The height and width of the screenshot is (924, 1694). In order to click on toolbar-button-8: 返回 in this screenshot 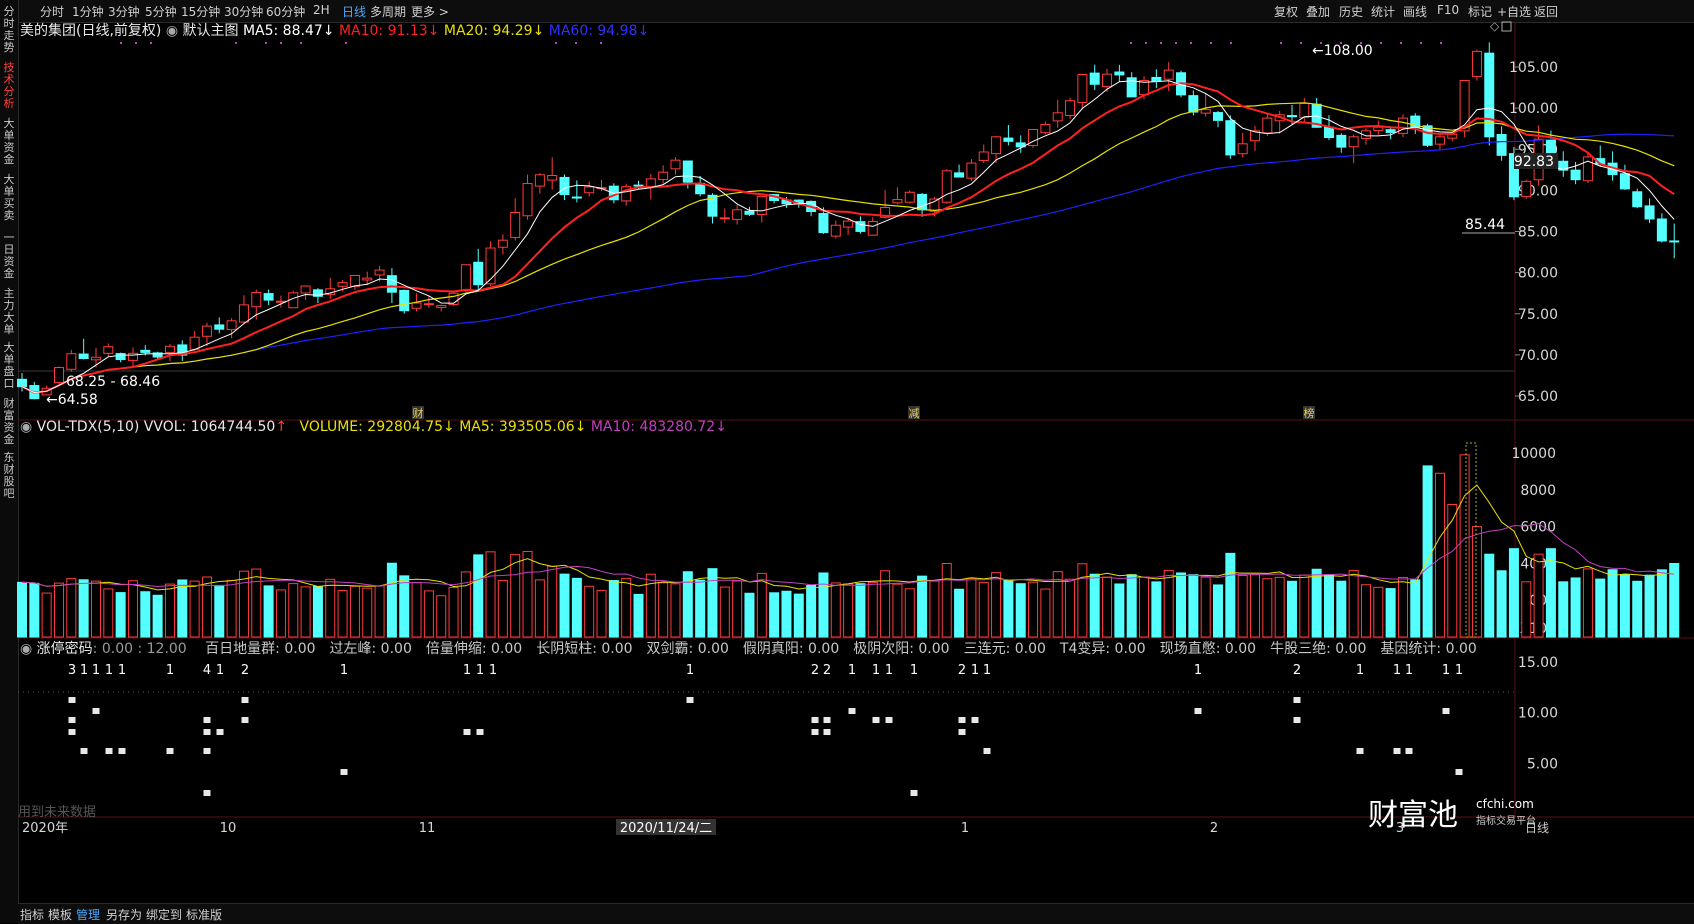, I will do `click(1546, 12)`.